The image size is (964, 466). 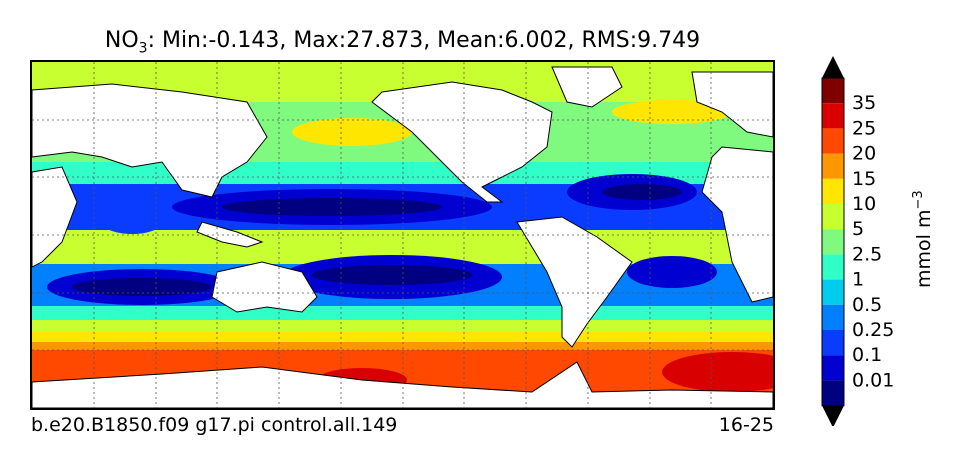 What do you see at coordinates (402, 313) in the screenshot?
I see `band-southern-mid` at bounding box center [402, 313].